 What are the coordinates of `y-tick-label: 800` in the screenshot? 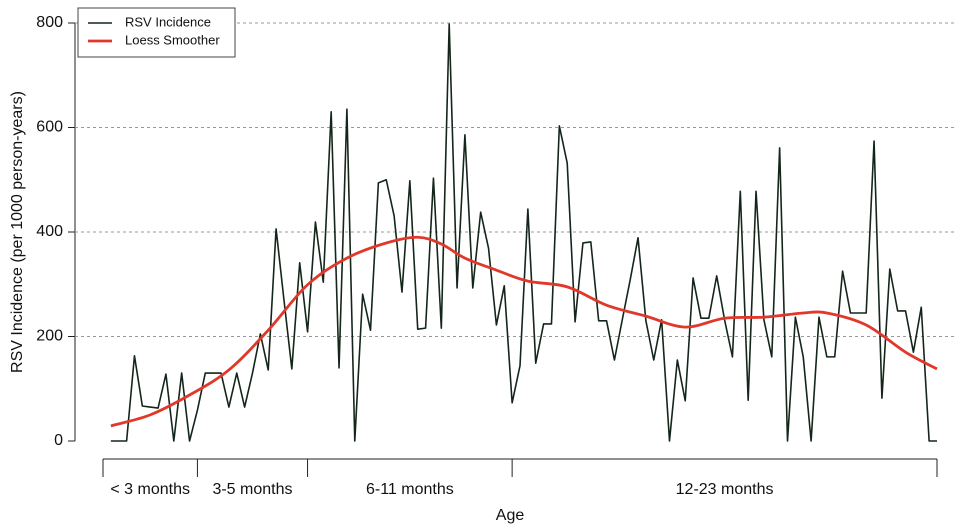 It's located at (49, 22).